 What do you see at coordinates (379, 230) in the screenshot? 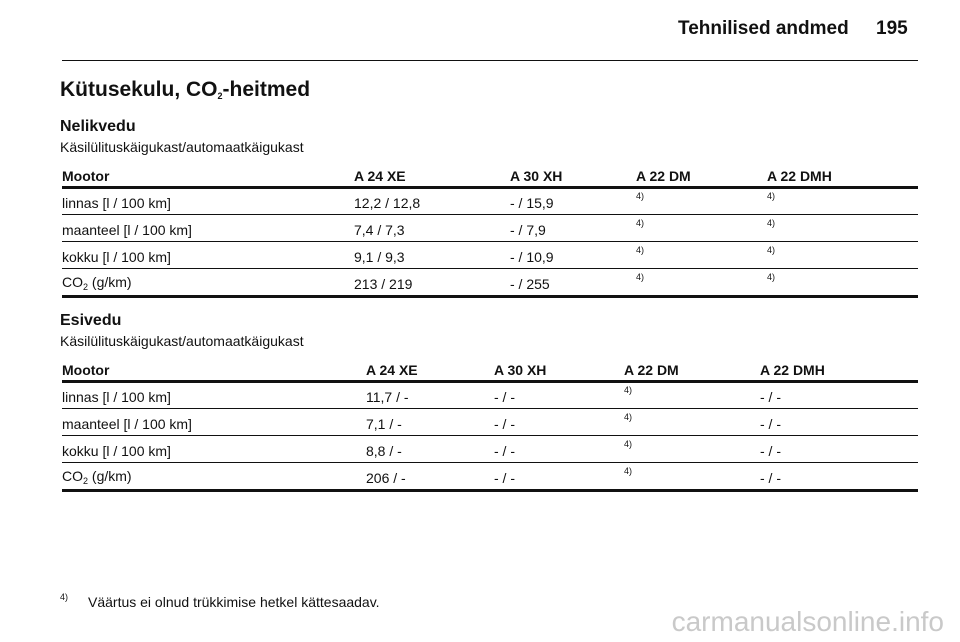
I see `table-cell: 7,4 / 7,3` at bounding box center [379, 230].